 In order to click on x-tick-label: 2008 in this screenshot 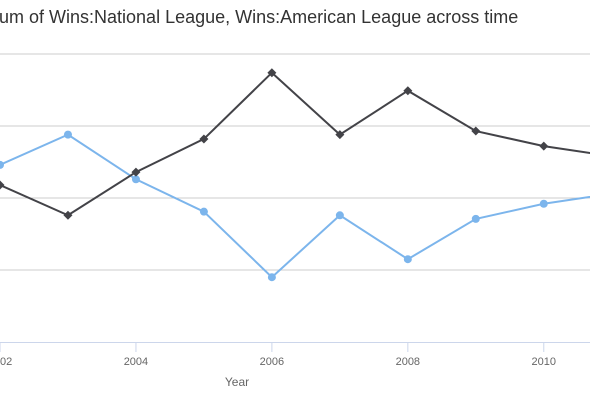, I will do `click(408, 362)`.